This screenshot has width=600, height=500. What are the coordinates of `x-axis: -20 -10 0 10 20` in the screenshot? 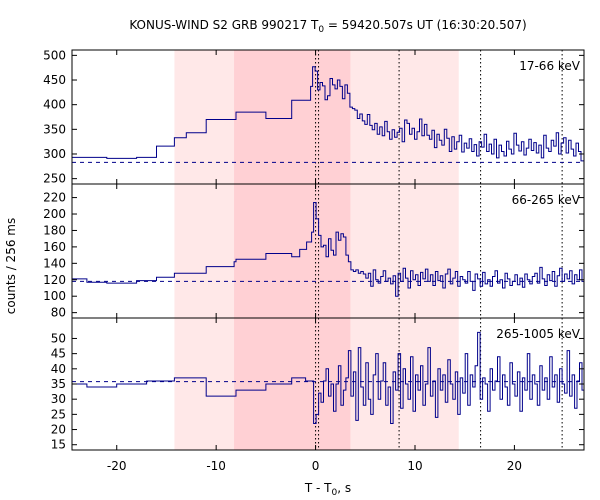 It's located at (314, 466).